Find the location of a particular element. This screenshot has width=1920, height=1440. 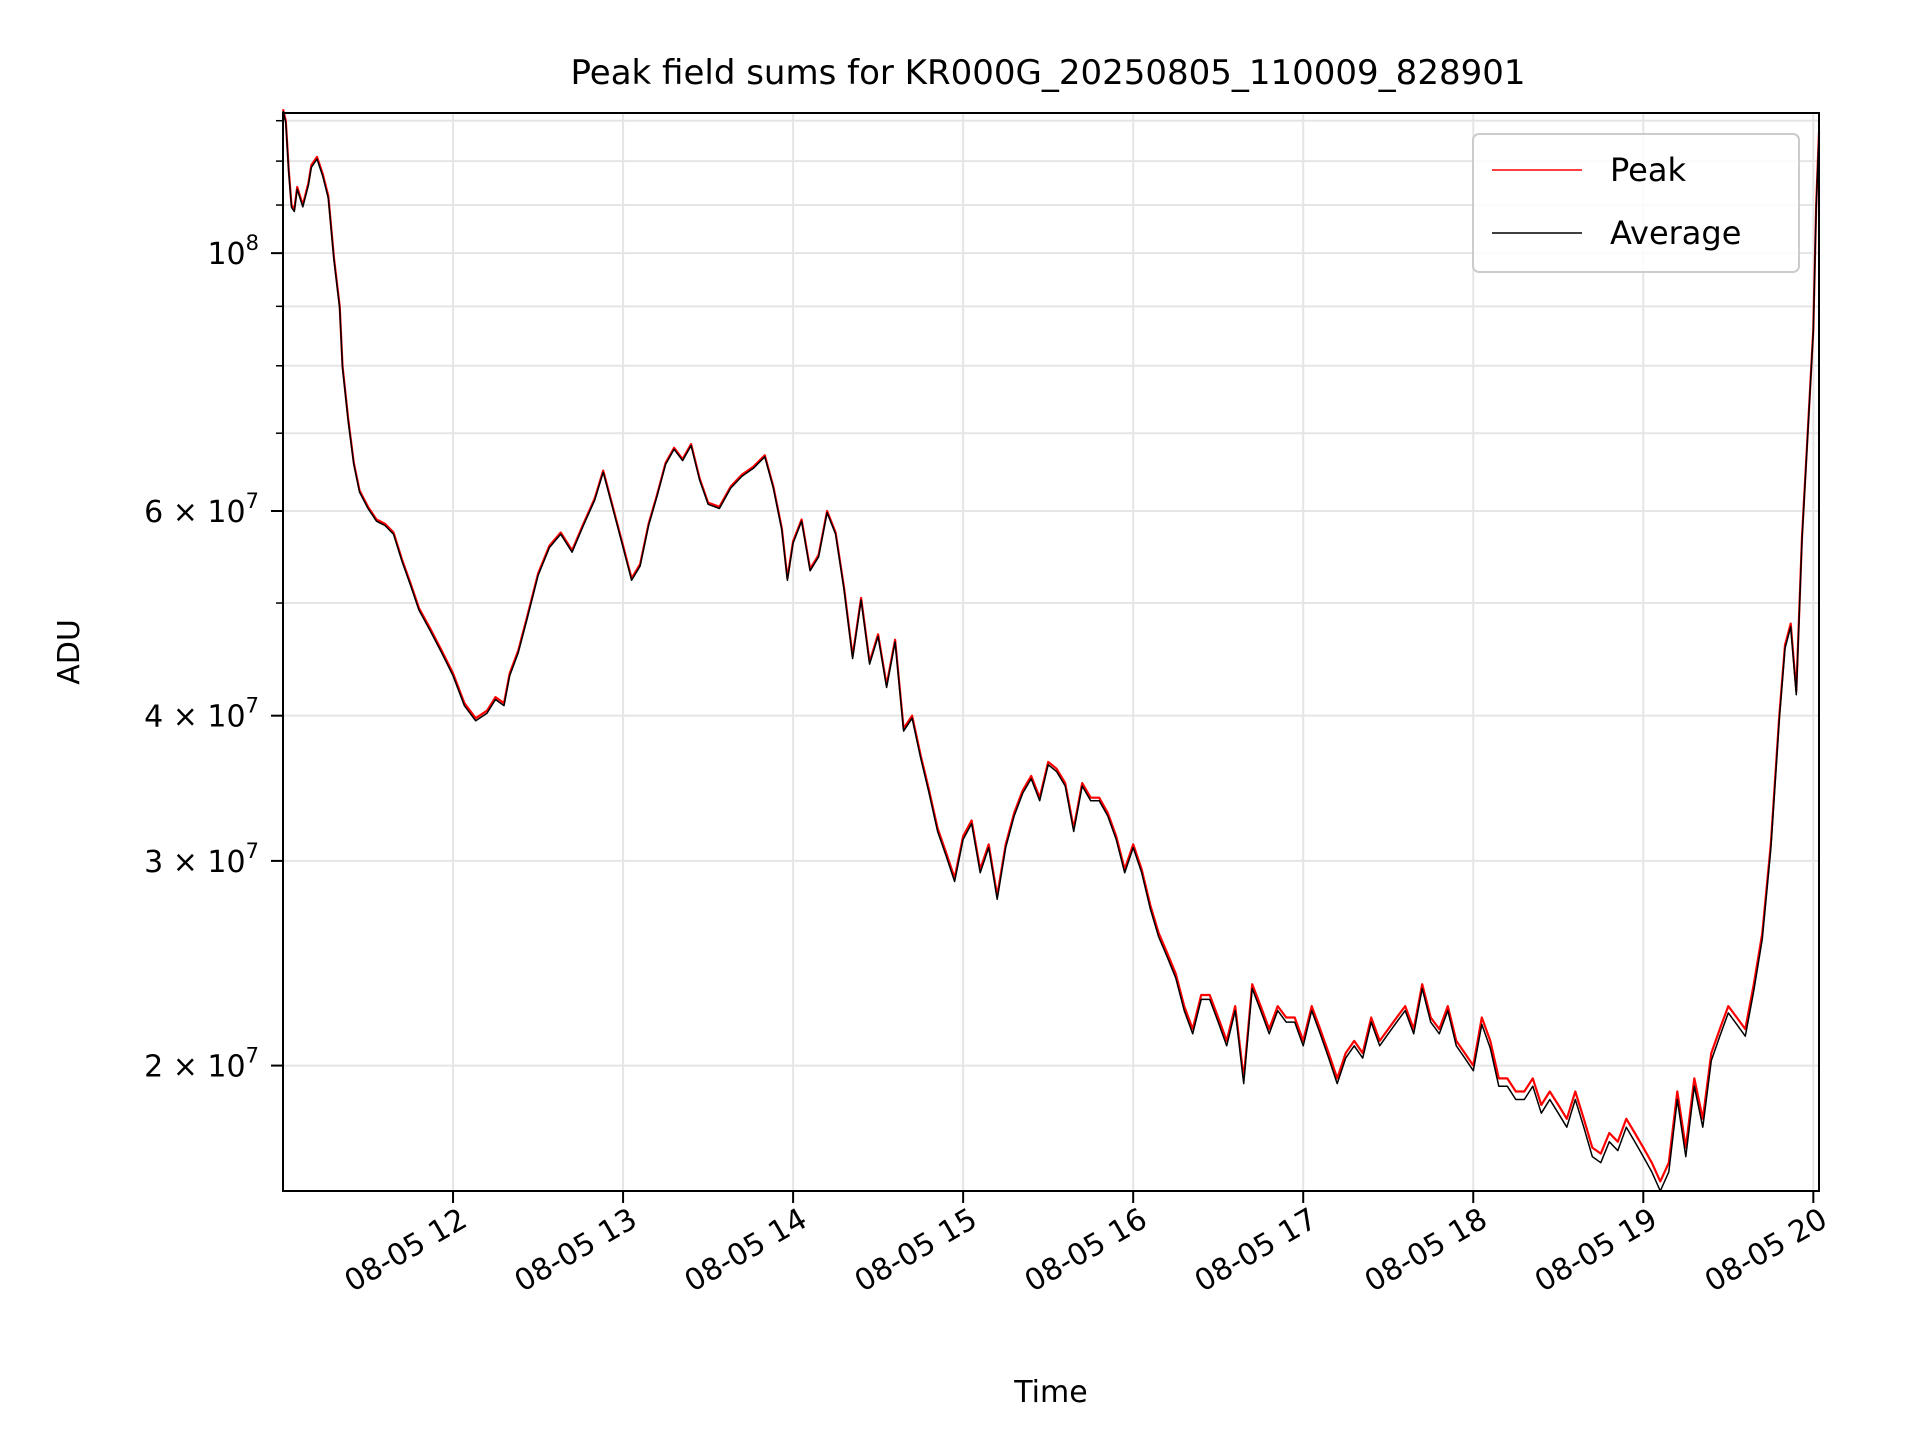

y-tick-label: 3 × 107 is located at coordinates (201, 859).